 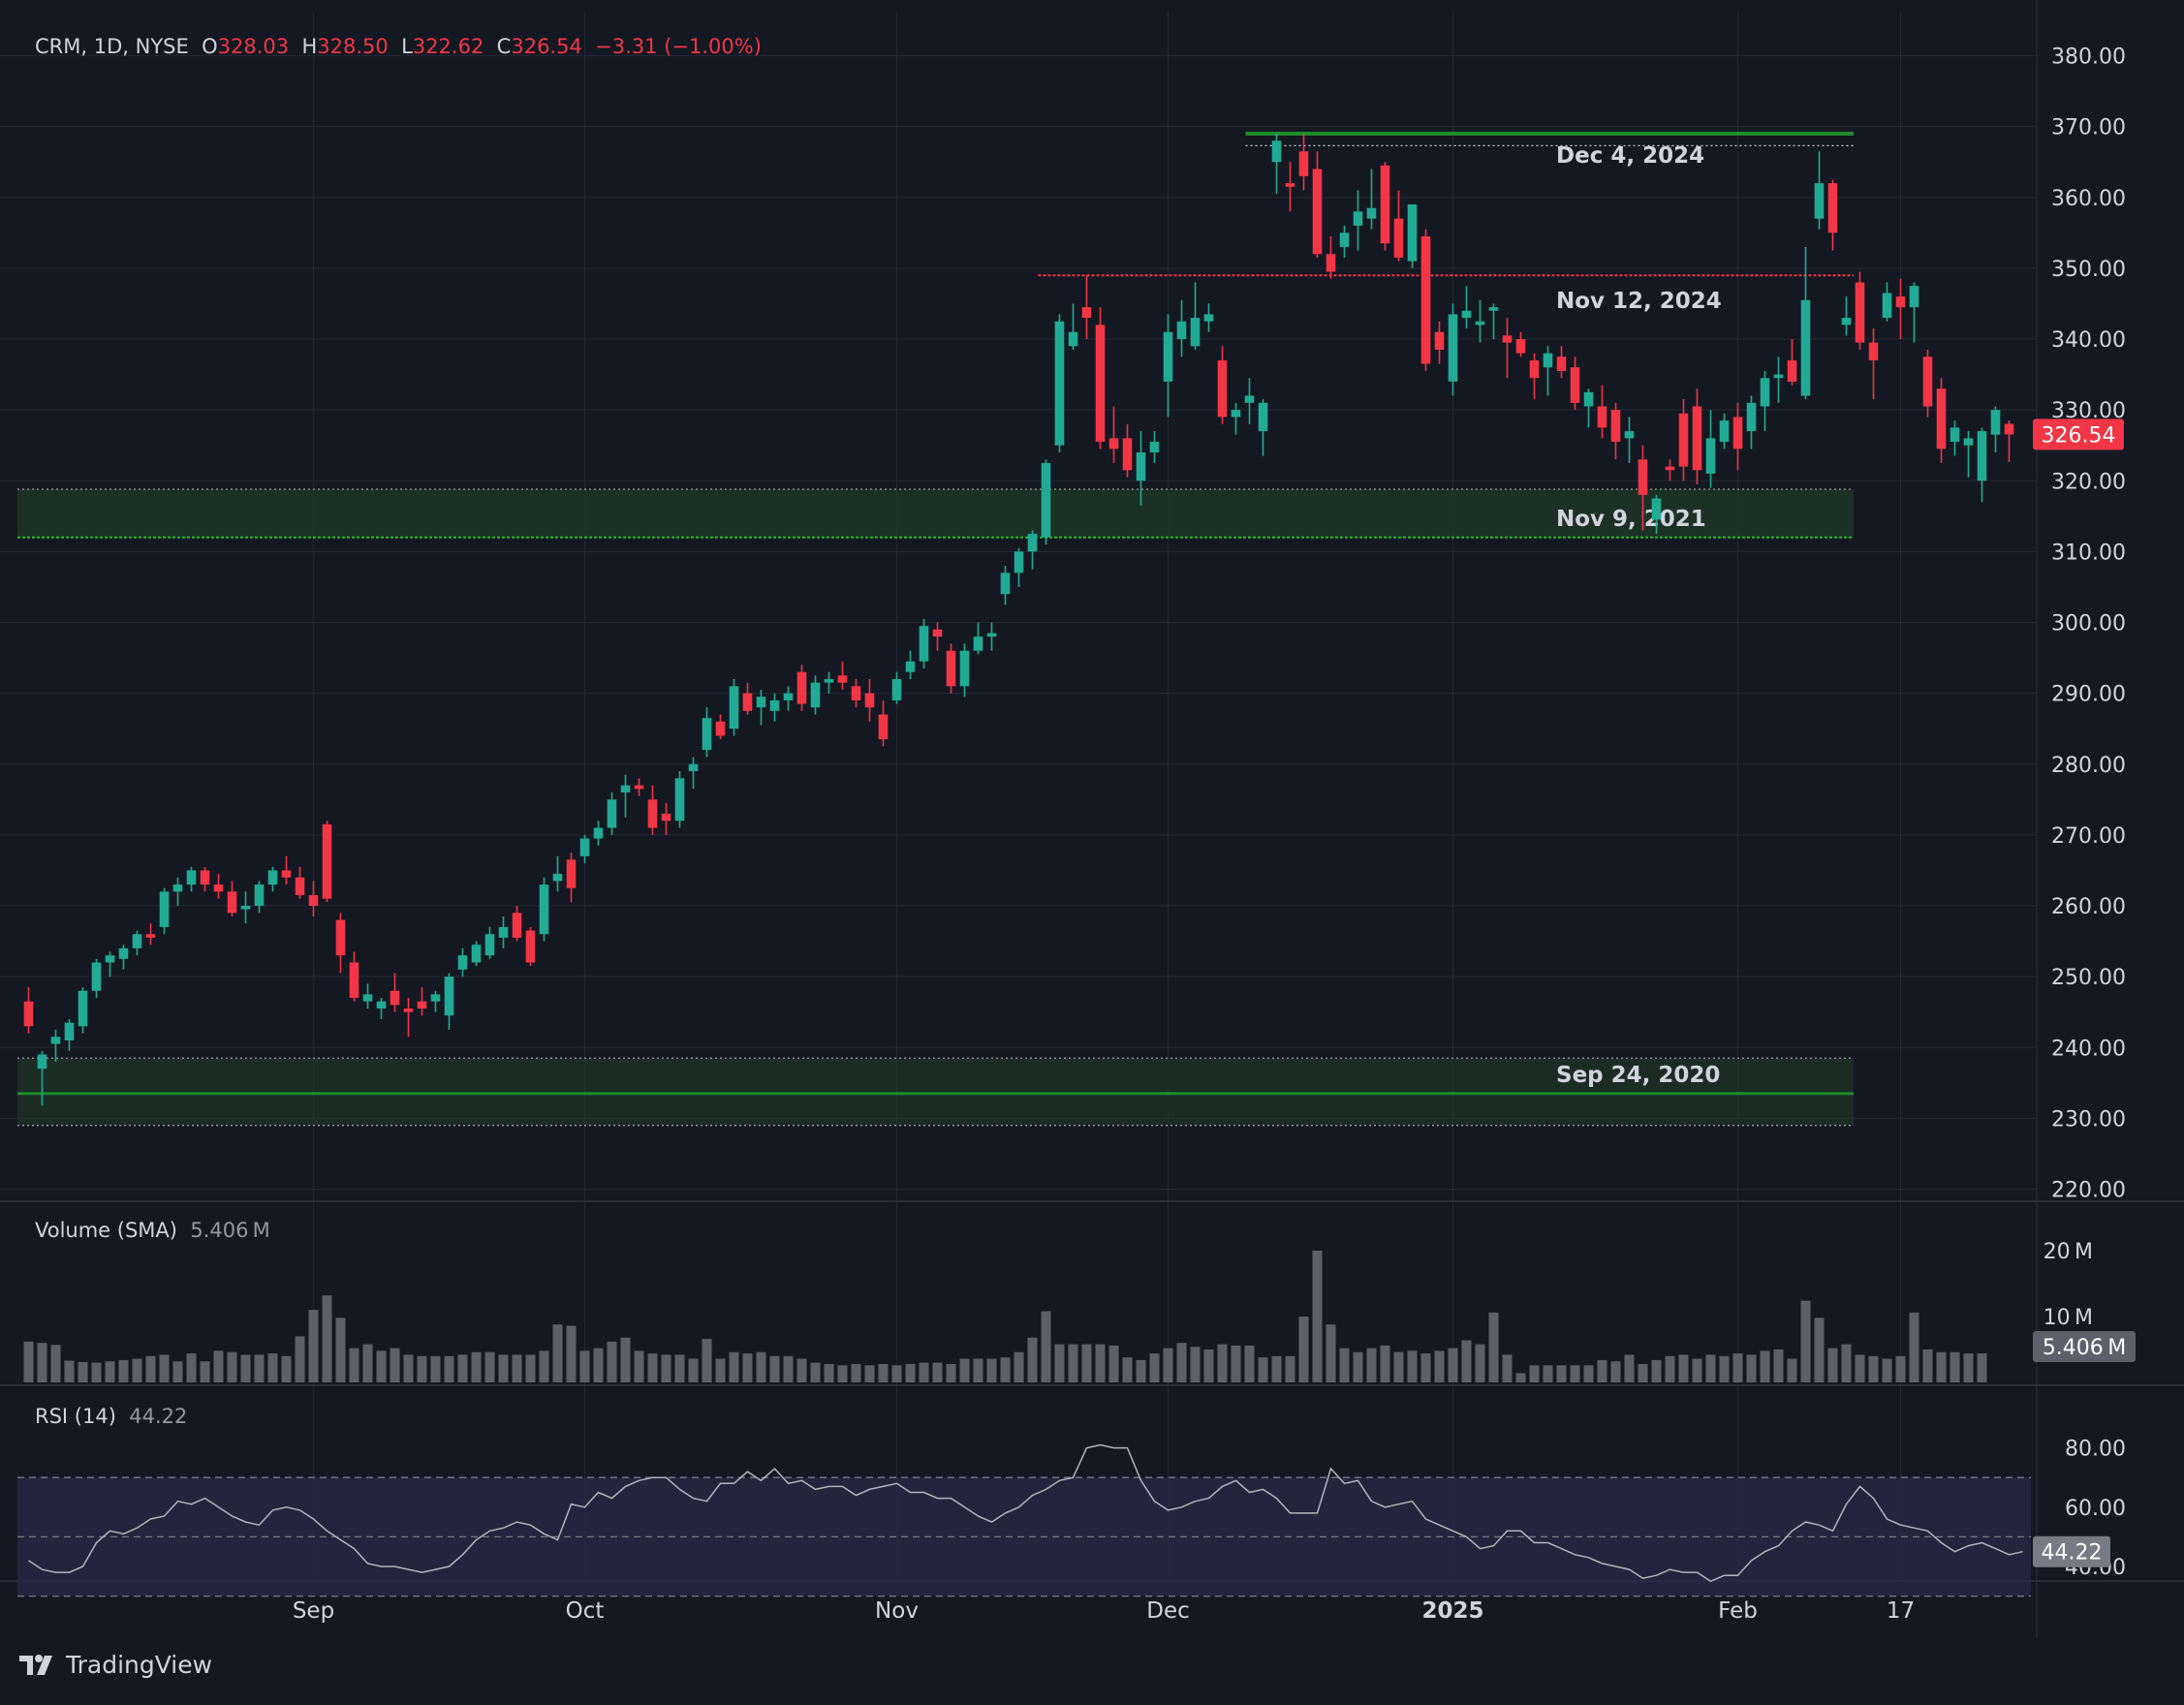 I want to click on rsi-legend: RSI (14) 44.22, so click(x=111, y=1416).